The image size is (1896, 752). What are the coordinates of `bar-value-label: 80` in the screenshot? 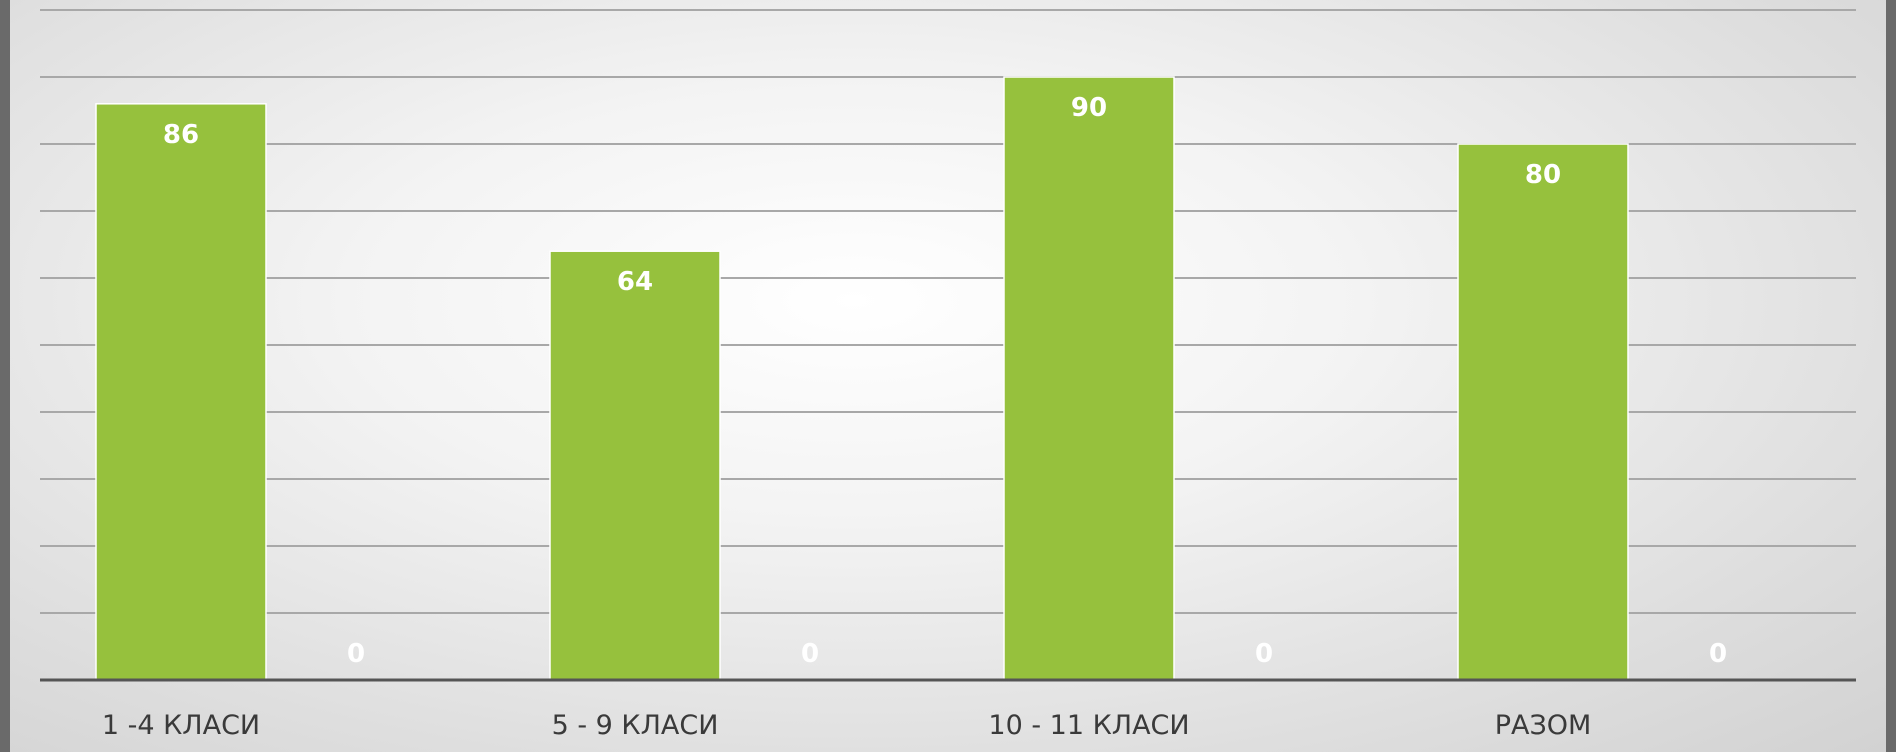 It's located at (1543, 175).